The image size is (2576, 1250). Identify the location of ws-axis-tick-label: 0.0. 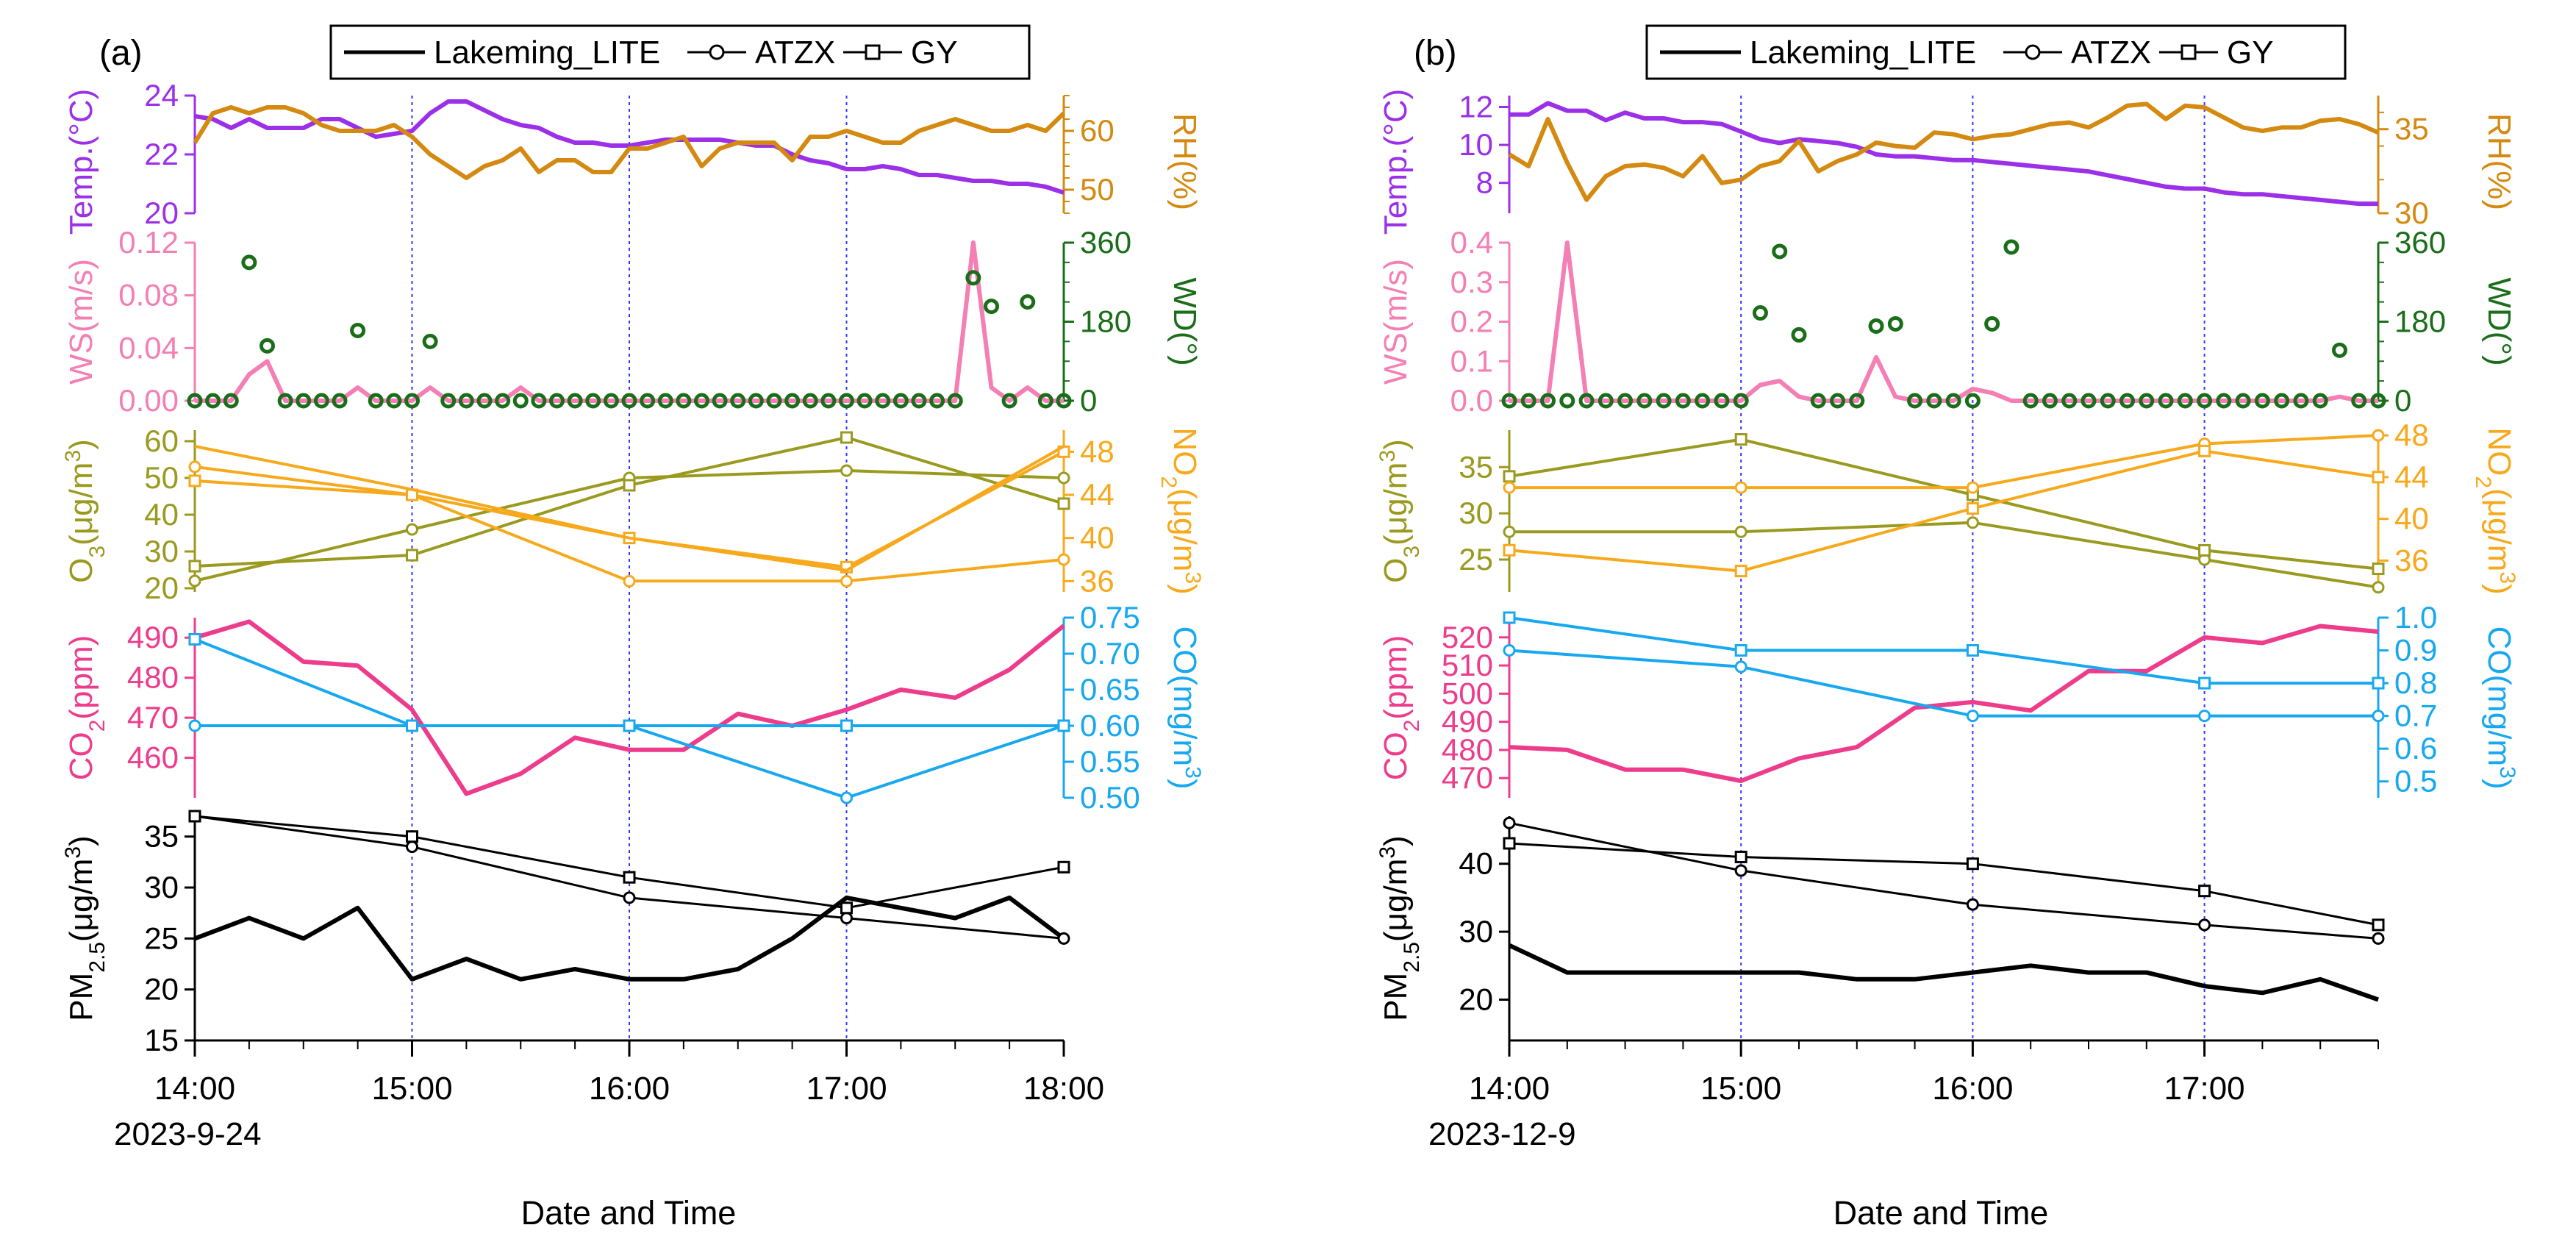
(1471, 401).